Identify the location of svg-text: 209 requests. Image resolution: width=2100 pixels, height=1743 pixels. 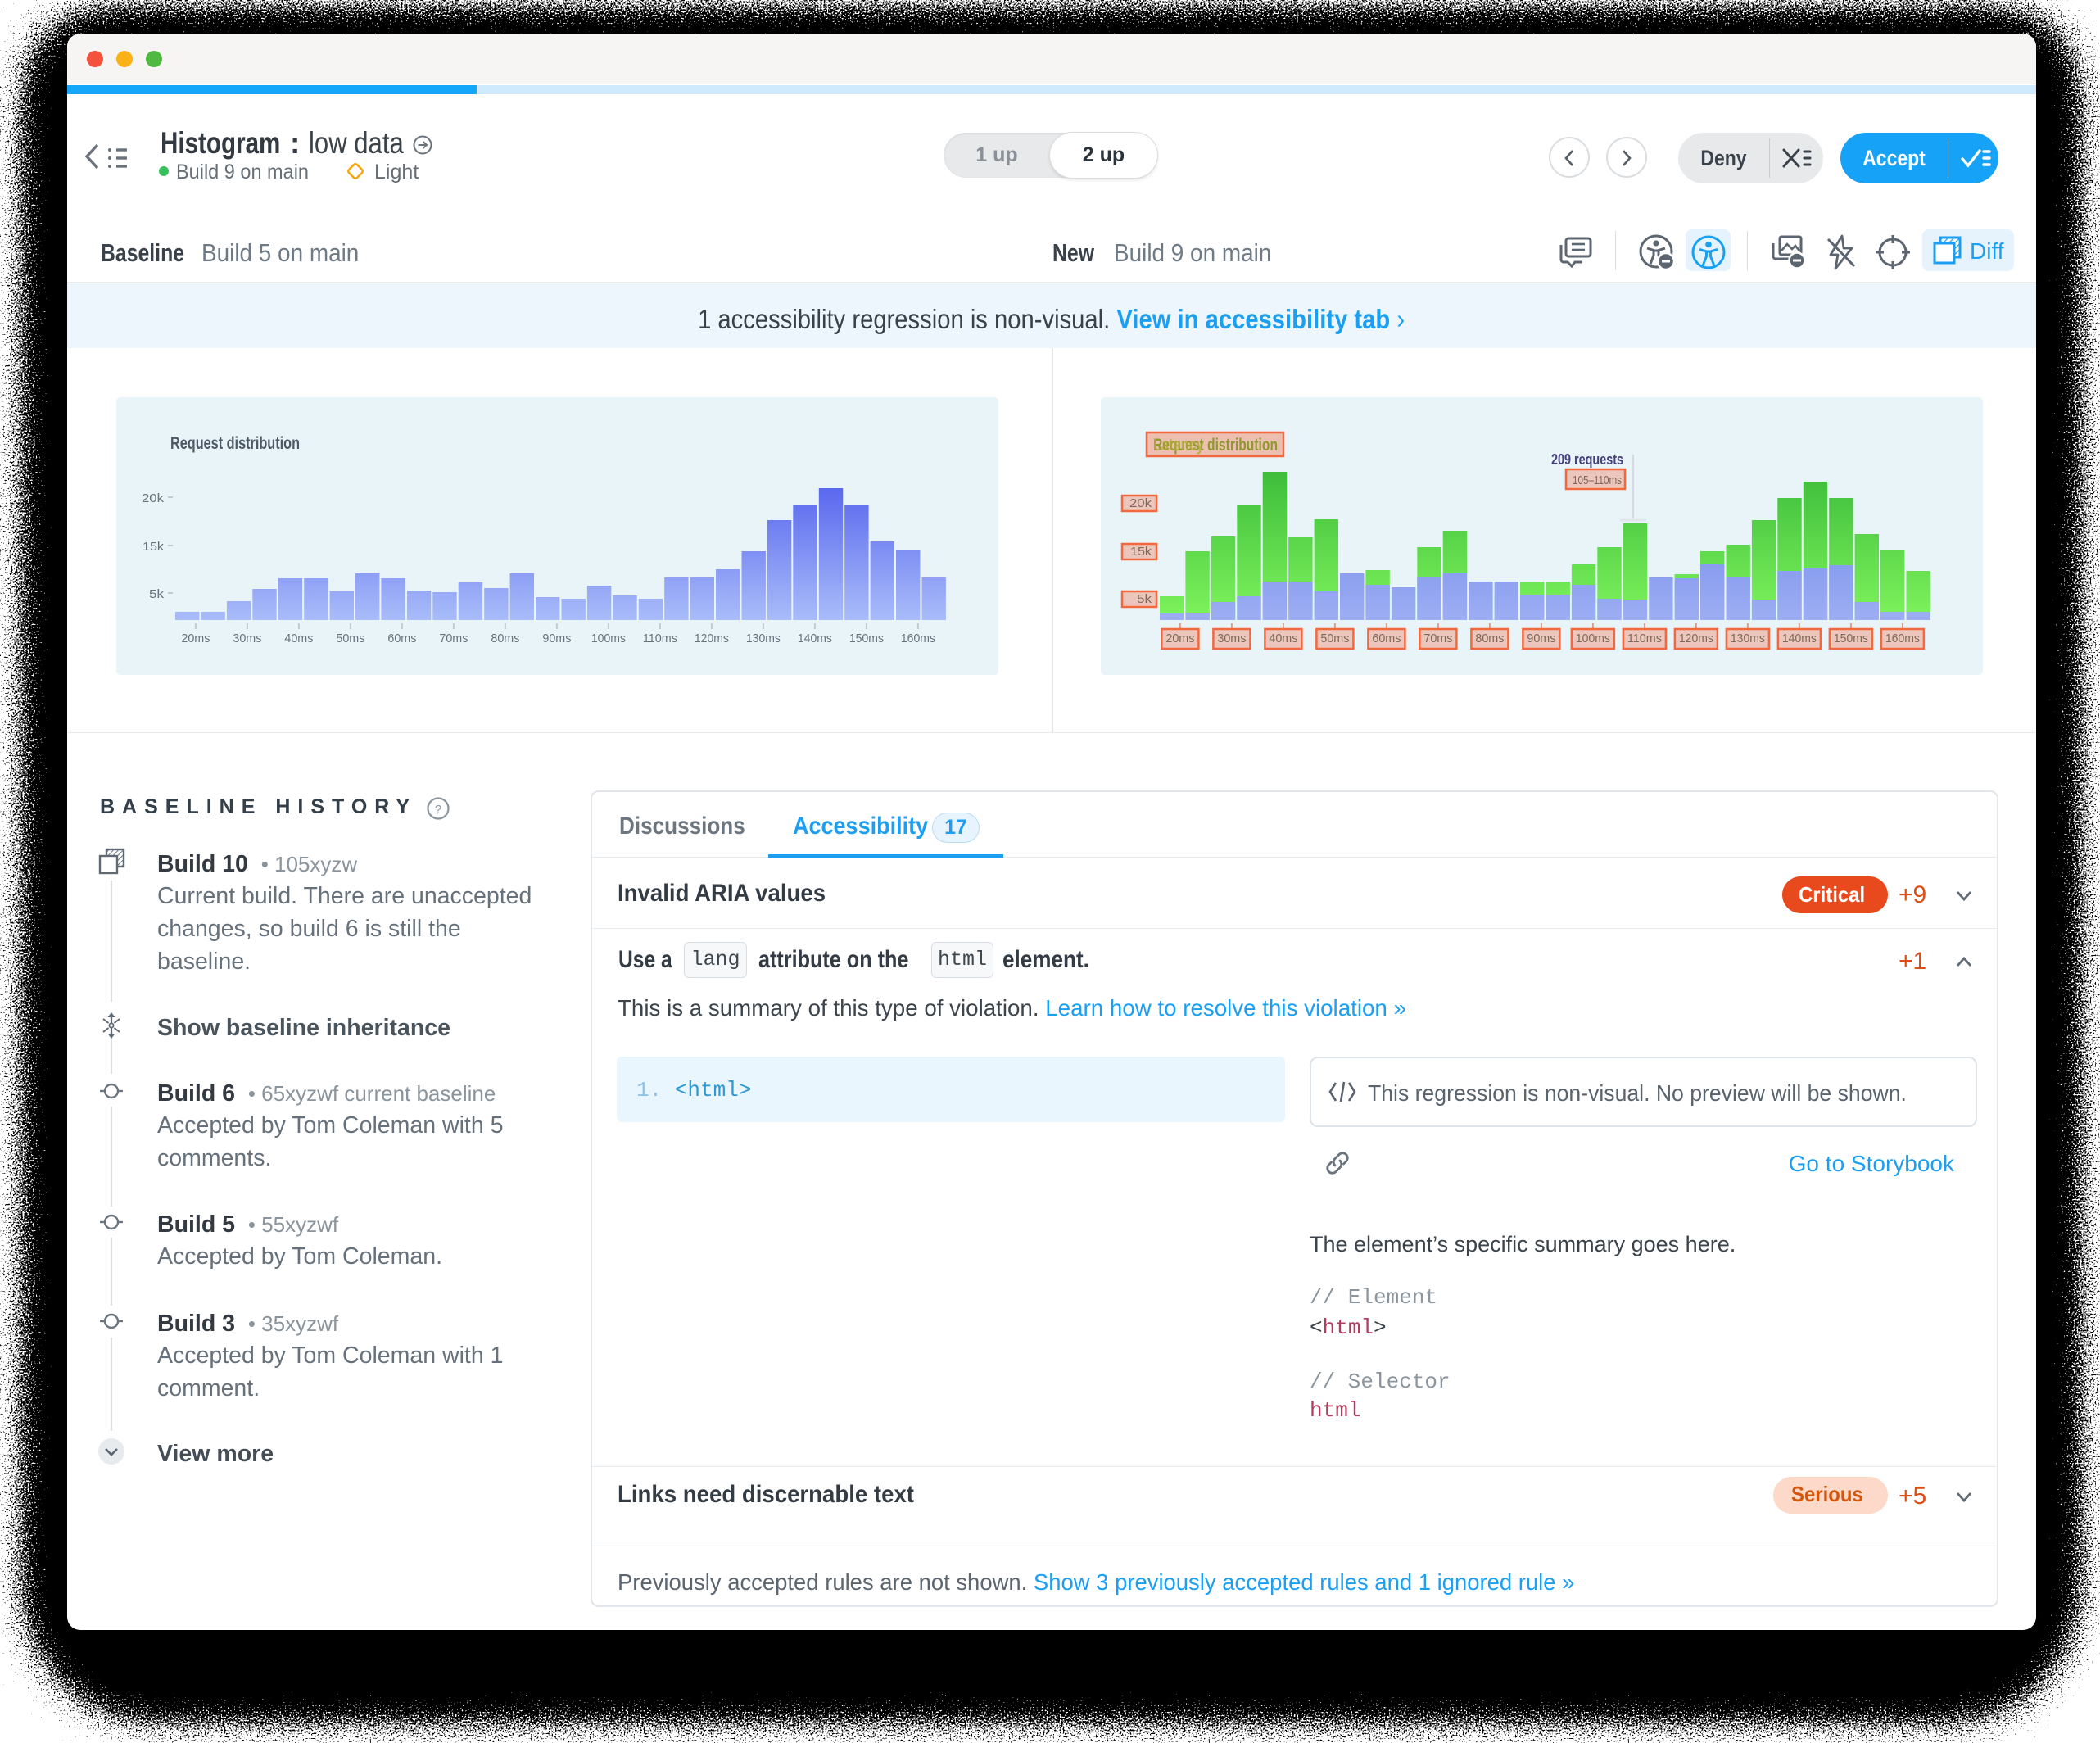
(1587, 459).